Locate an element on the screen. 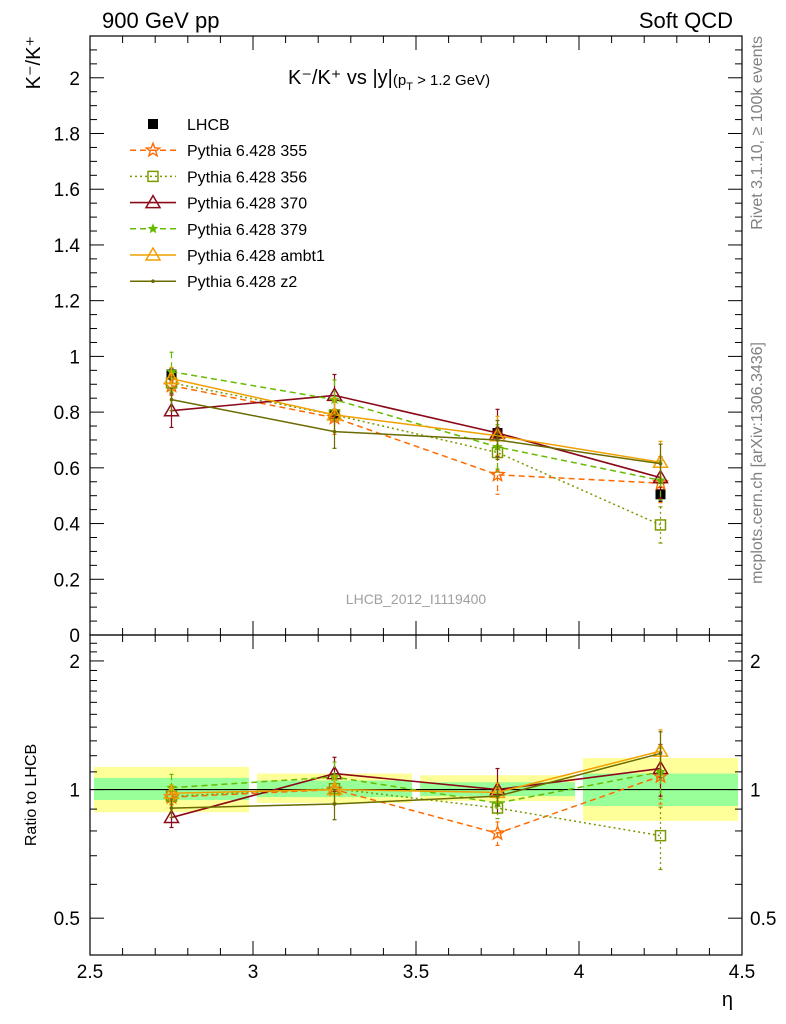  legend-entry-2: Pythia 6.428 356 is located at coordinates (218, 177).